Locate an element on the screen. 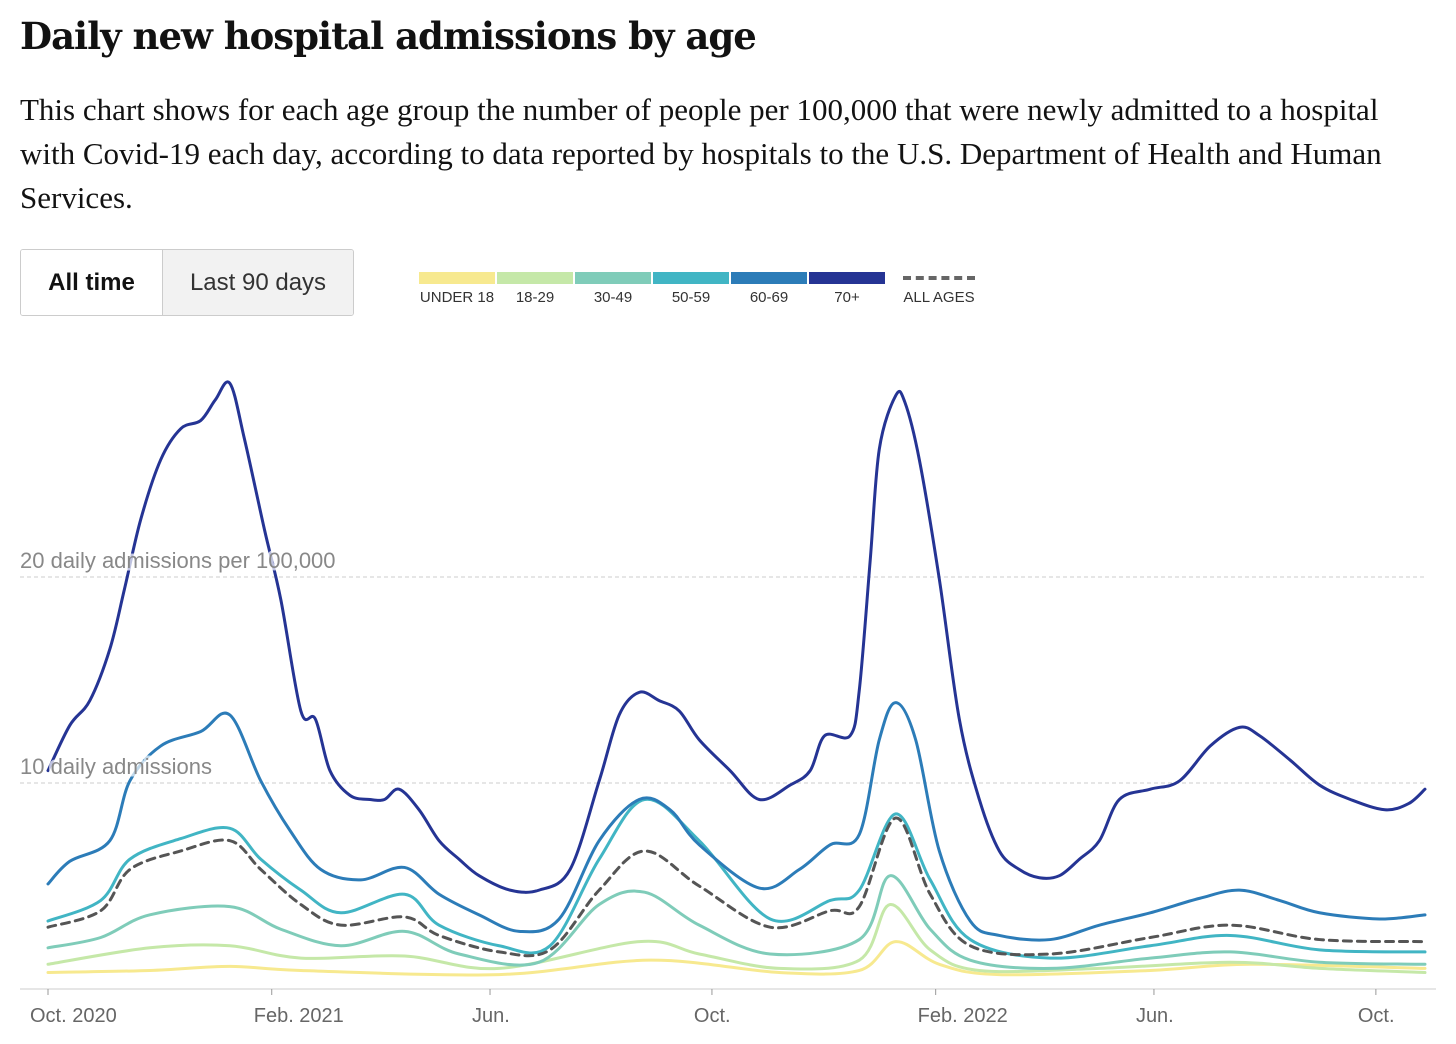 The width and height of the screenshot is (1456, 1044). series-line-all-ages is located at coordinates (736, 887).